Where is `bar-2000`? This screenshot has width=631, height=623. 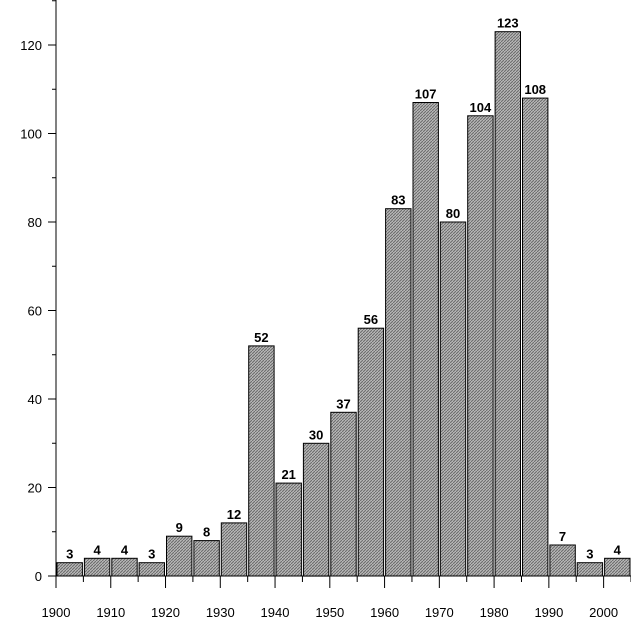
bar-2000 is located at coordinates (617, 567).